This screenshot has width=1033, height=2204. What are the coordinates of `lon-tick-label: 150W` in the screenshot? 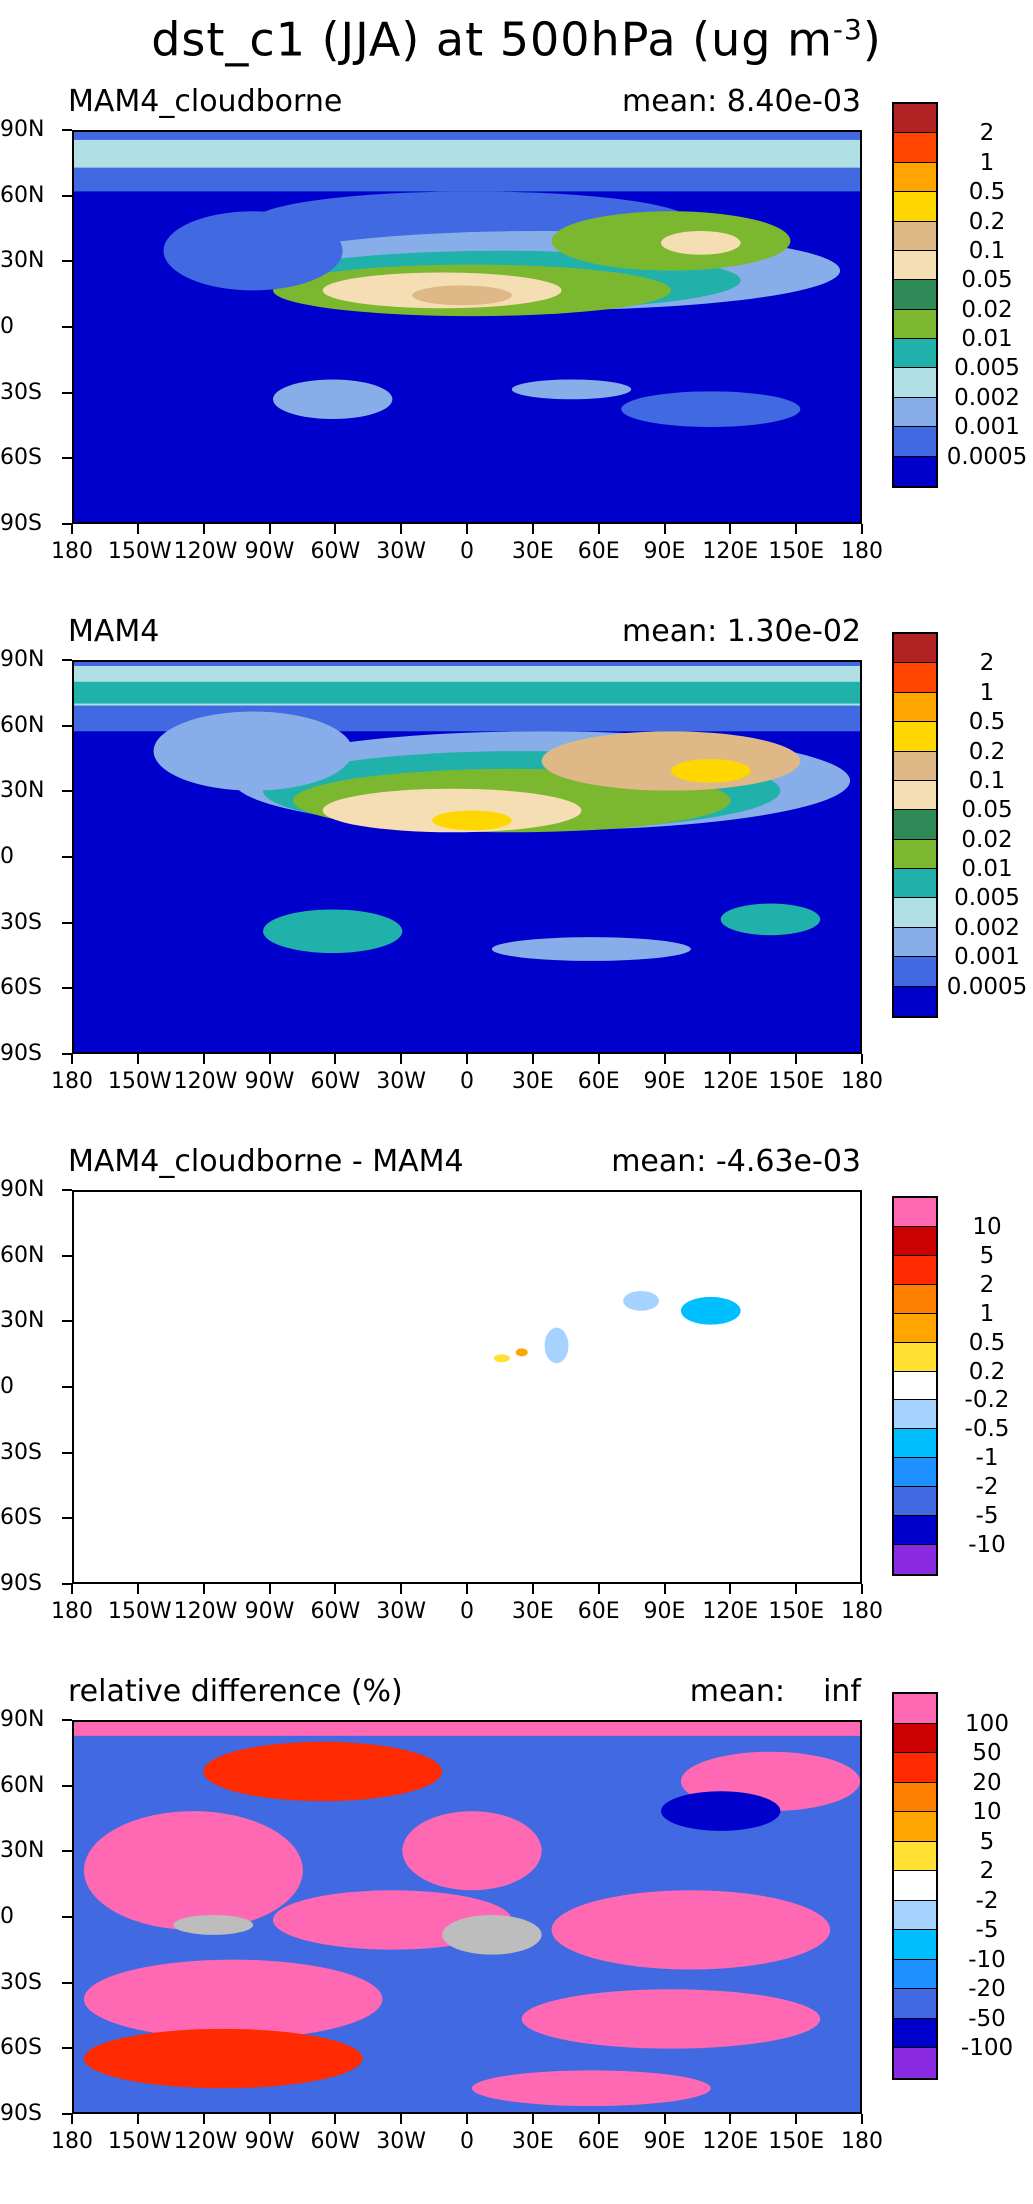 It's located at (139, 1081).